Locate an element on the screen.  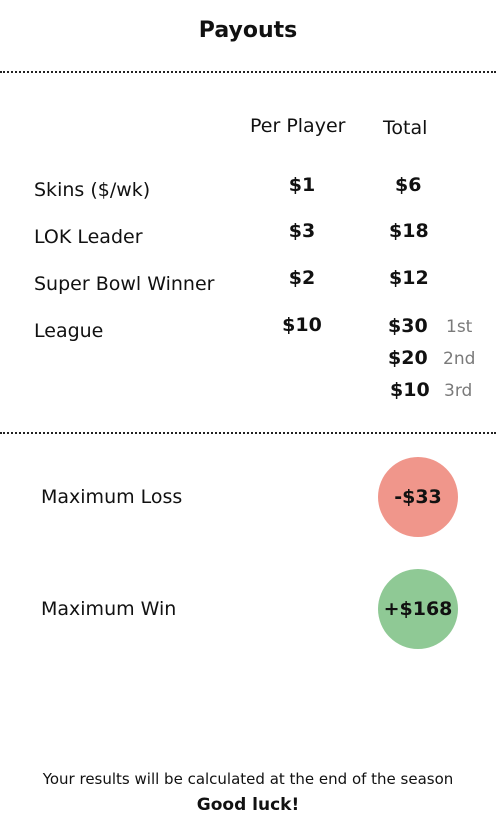
max-win-label: Maximum Win is located at coordinates (109, 609).